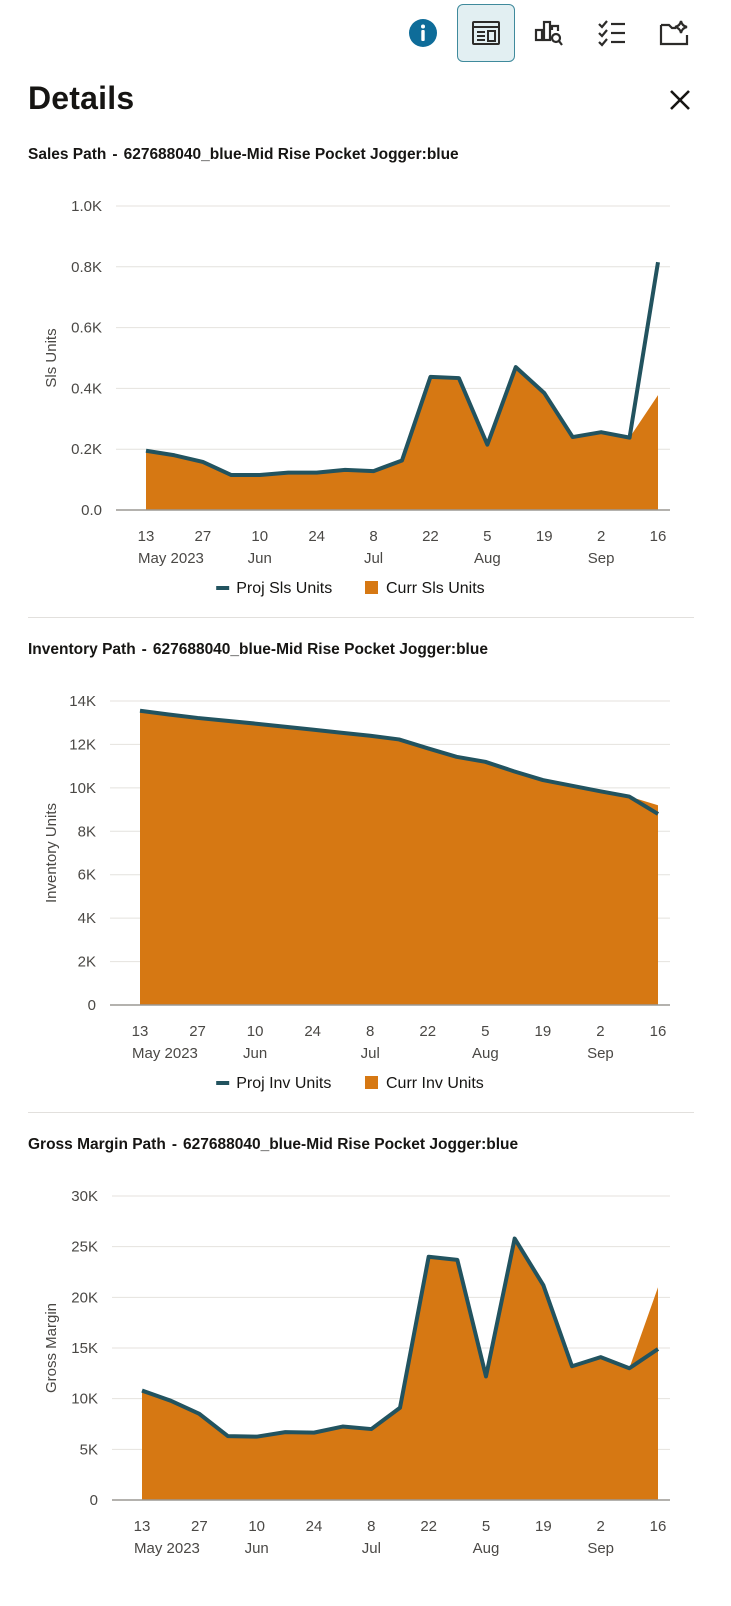  I want to click on y-tick-label: 10K, so click(82, 788).